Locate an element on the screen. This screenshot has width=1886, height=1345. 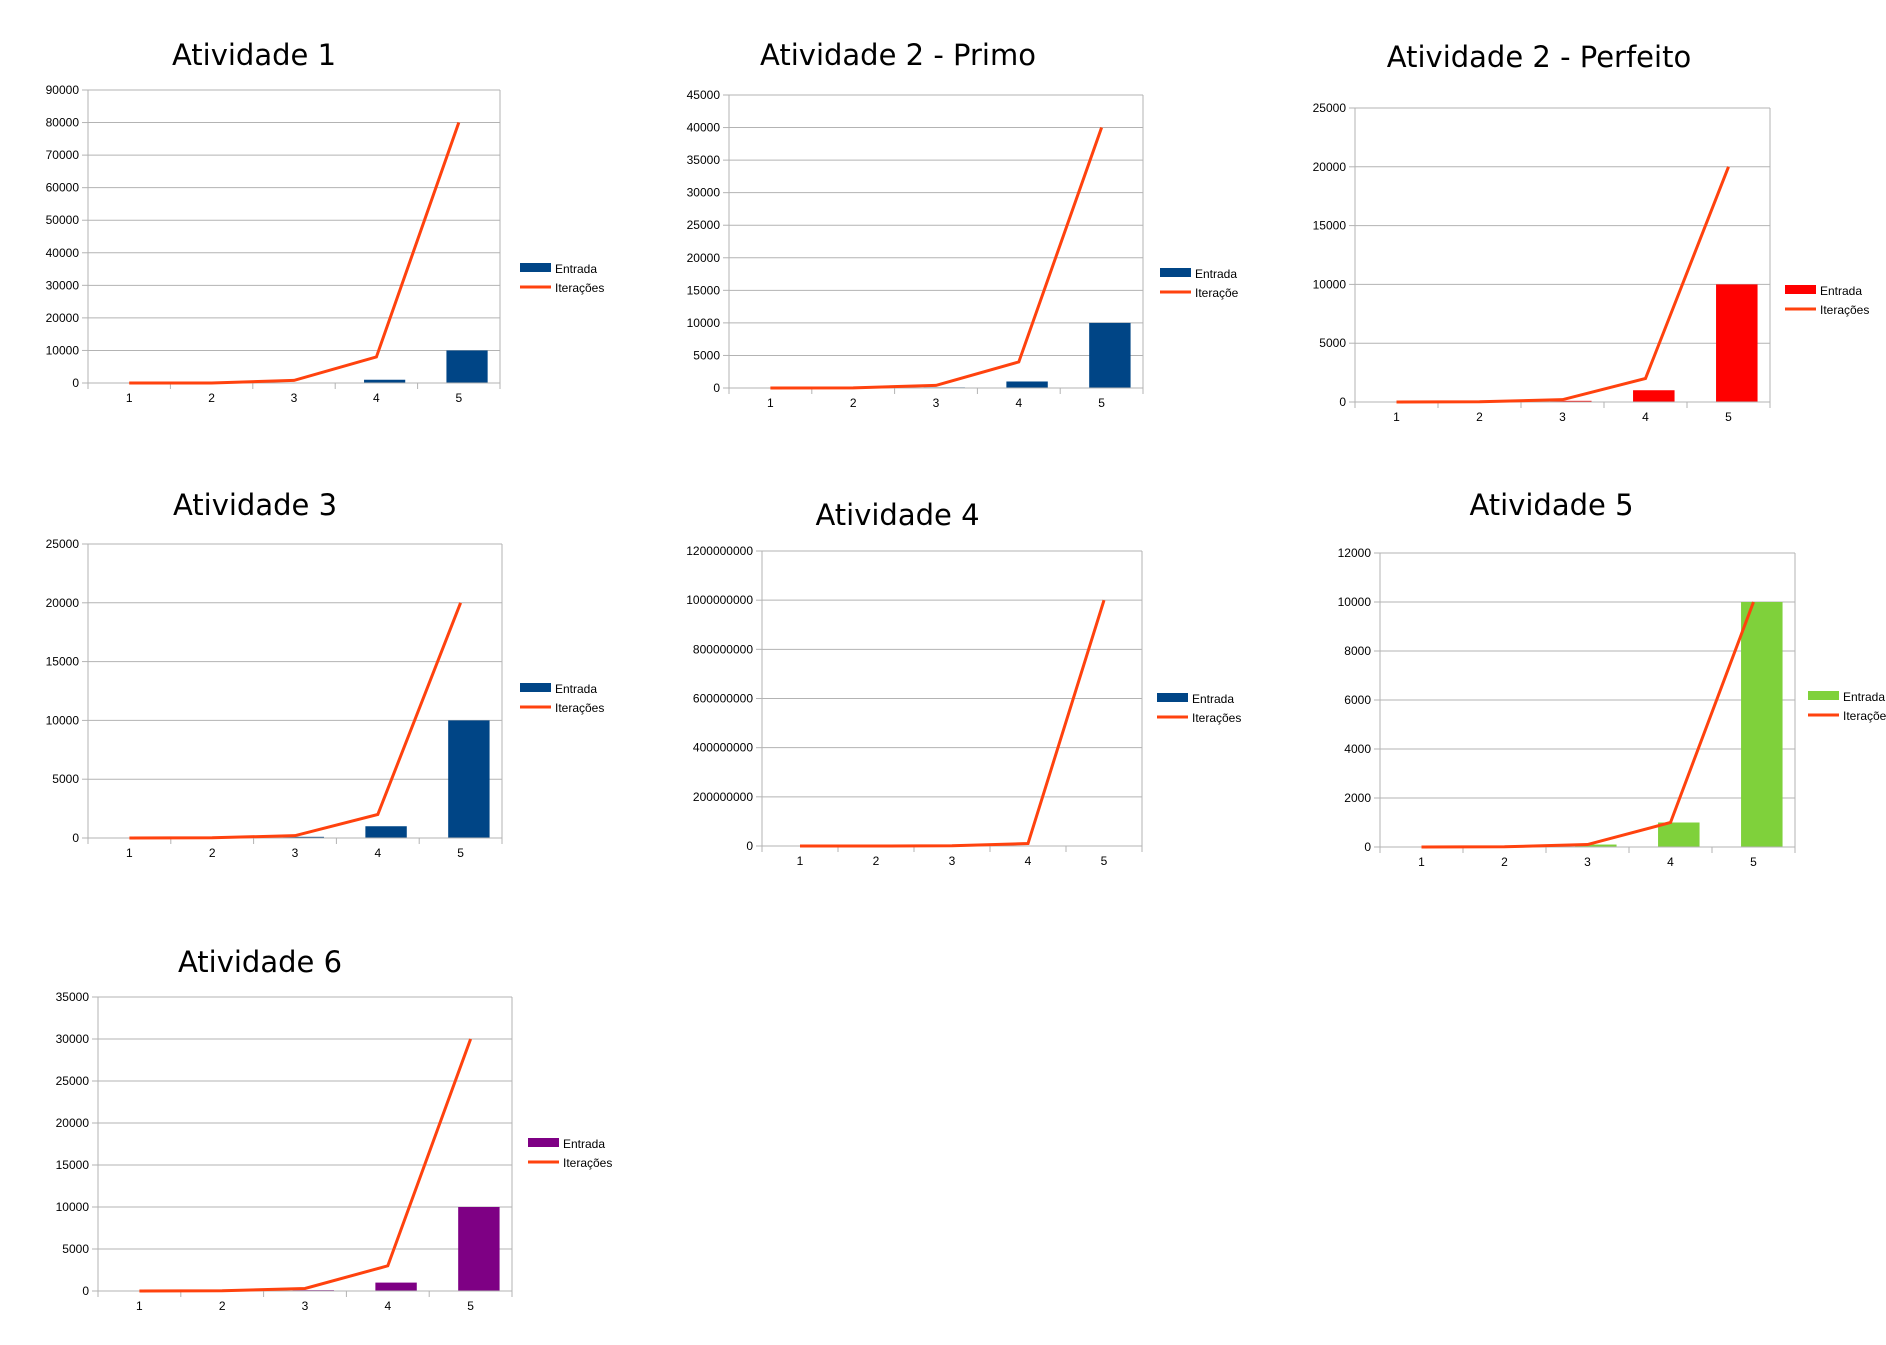
y-tick-label: 90000 is located at coordinates (63, 90).